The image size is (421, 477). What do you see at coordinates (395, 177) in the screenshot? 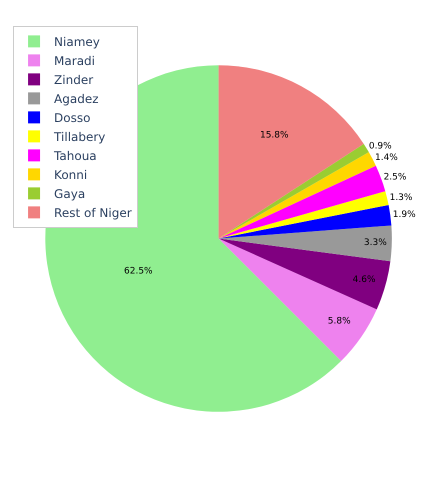
I see `data-label: 2.5%` at bounding box center [395, 177].